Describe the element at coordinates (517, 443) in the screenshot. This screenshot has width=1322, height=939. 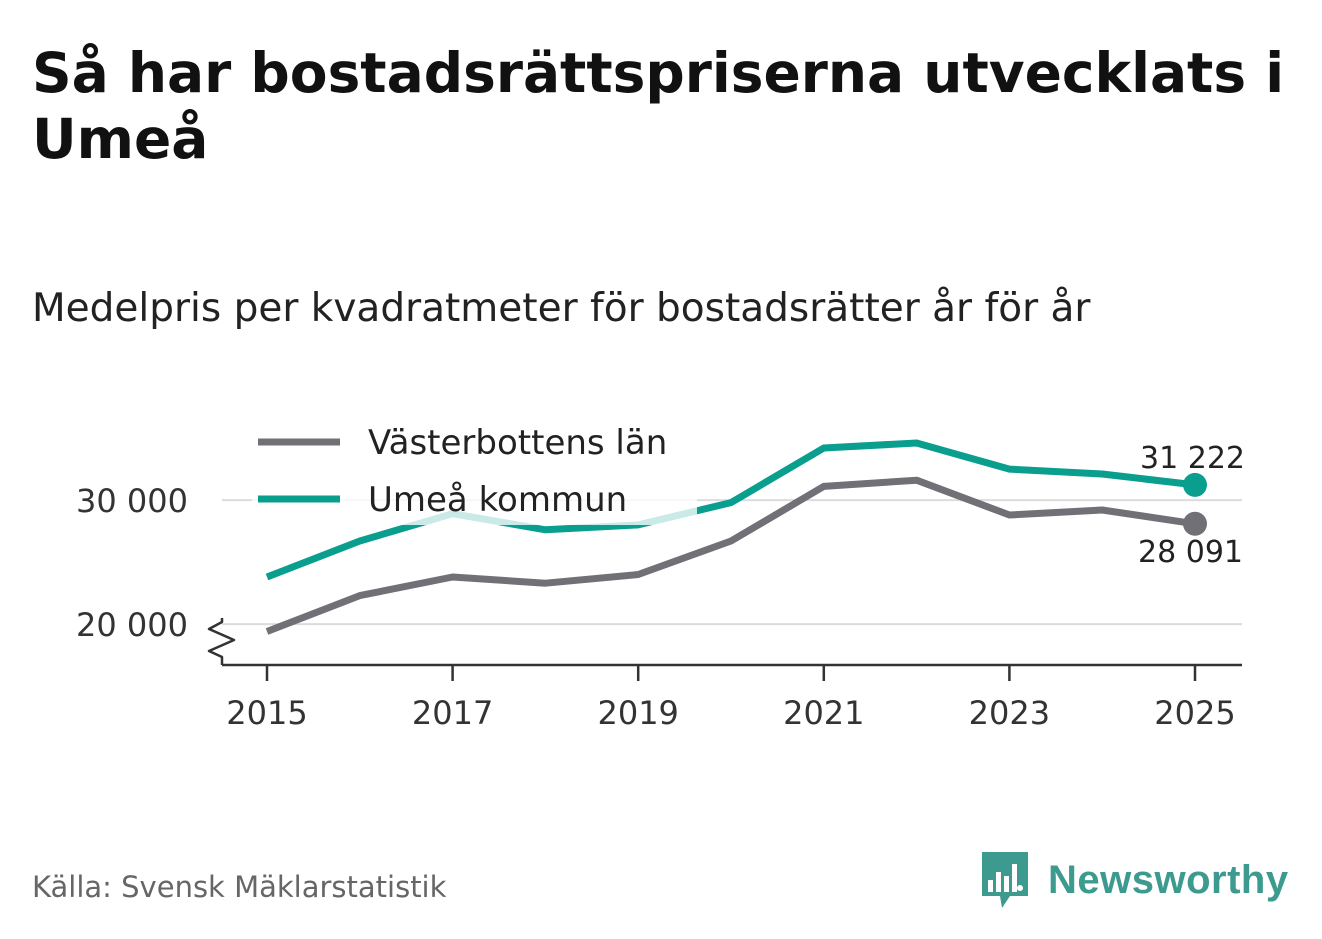
I see `legend-label: Västerbottens län` at that location.